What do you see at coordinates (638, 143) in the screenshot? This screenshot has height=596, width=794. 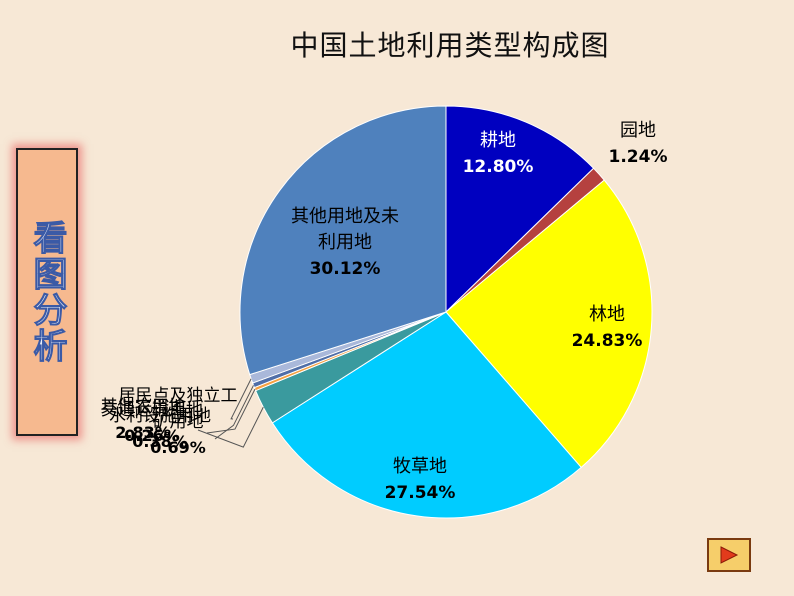 I see `slice-label: 园地 1.24%` at bounding box center [638, 143].